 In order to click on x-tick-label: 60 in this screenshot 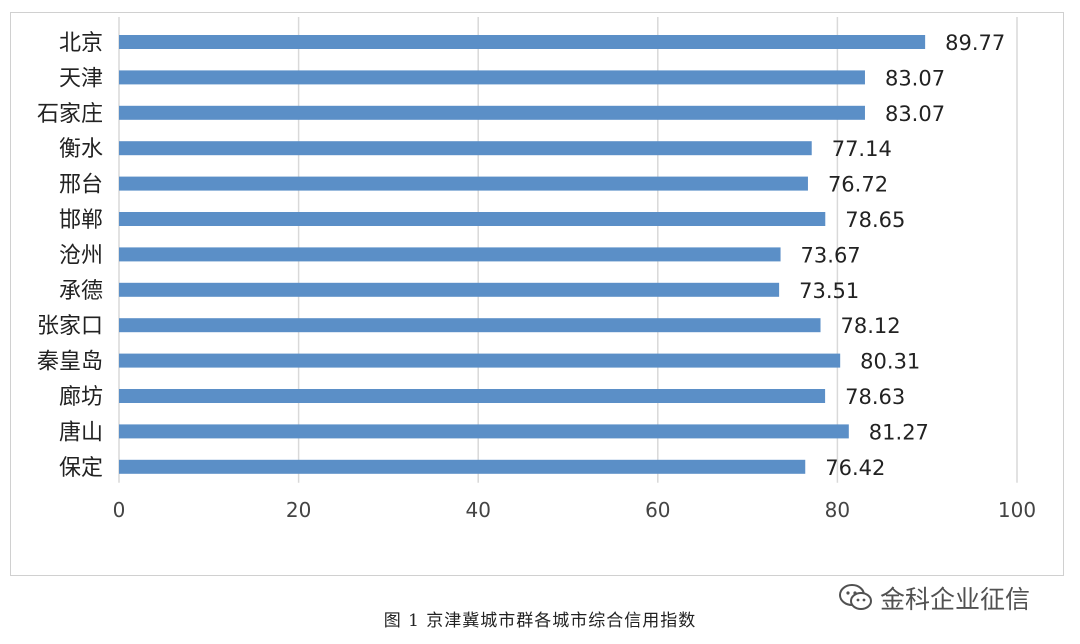, I will do `click(657, 510)`.